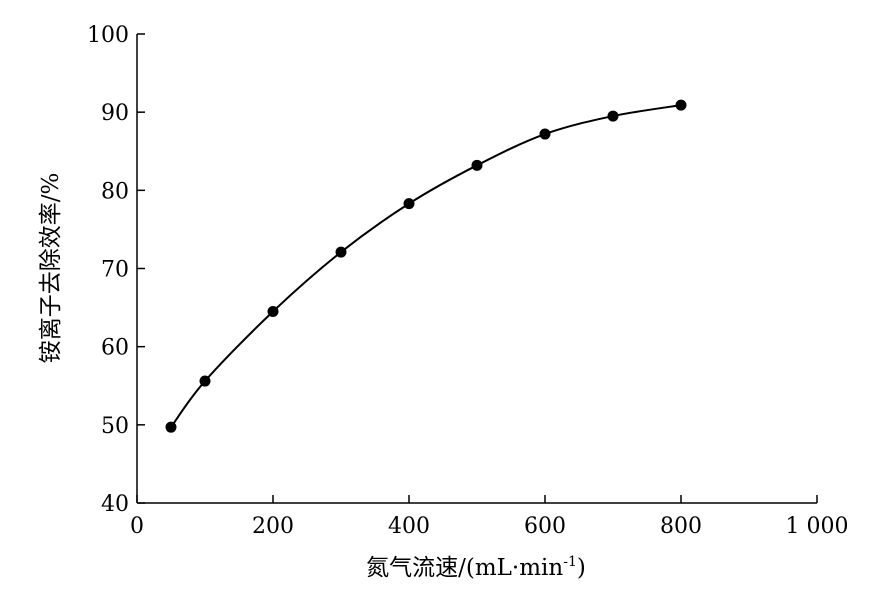 The width and height of the screenshot is (881, 591). Describe the element at coordinates (137, 526) in the screenshot. I see `x-tick-label: 0` at that location.